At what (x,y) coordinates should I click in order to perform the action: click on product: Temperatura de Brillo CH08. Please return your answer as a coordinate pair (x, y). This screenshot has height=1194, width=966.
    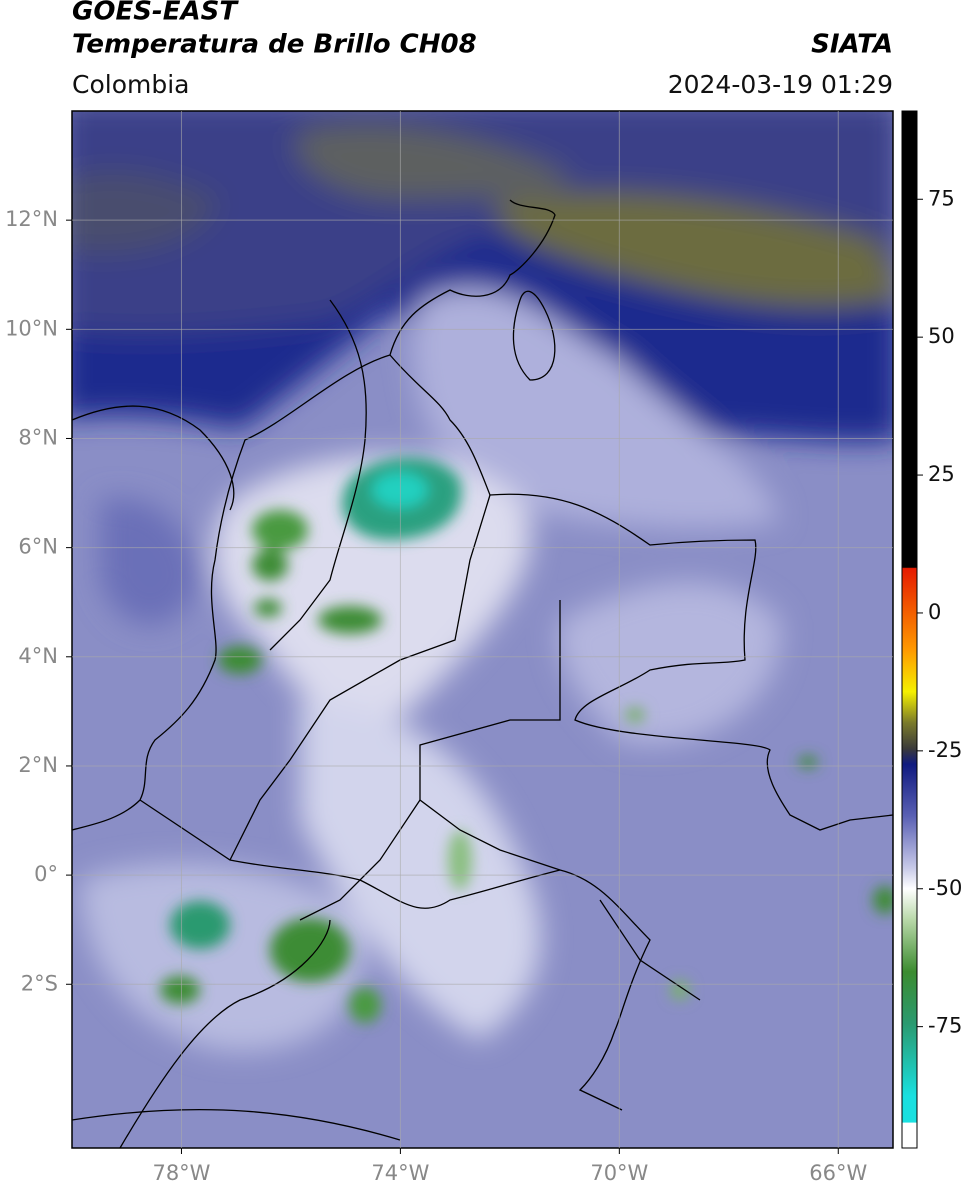
    Looking at the image, I should click on (274, 45).